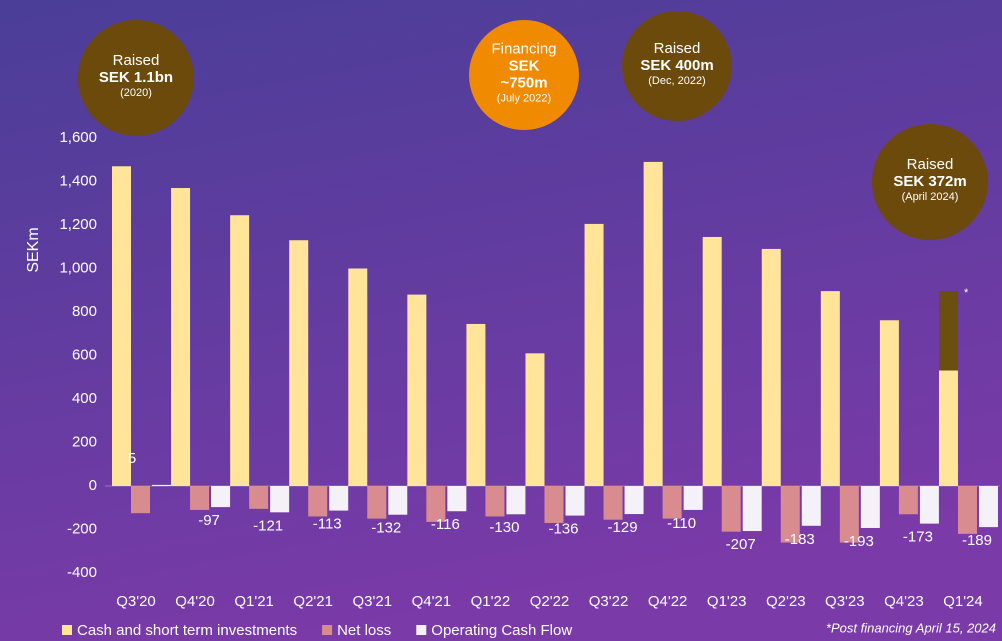 Image resolution: width=1002 pixels, height=641 pixels. Describe the element at coordinates (911, 627) in the screenshot. I see `footnote: *Post financing April 15, 2024` at that location.